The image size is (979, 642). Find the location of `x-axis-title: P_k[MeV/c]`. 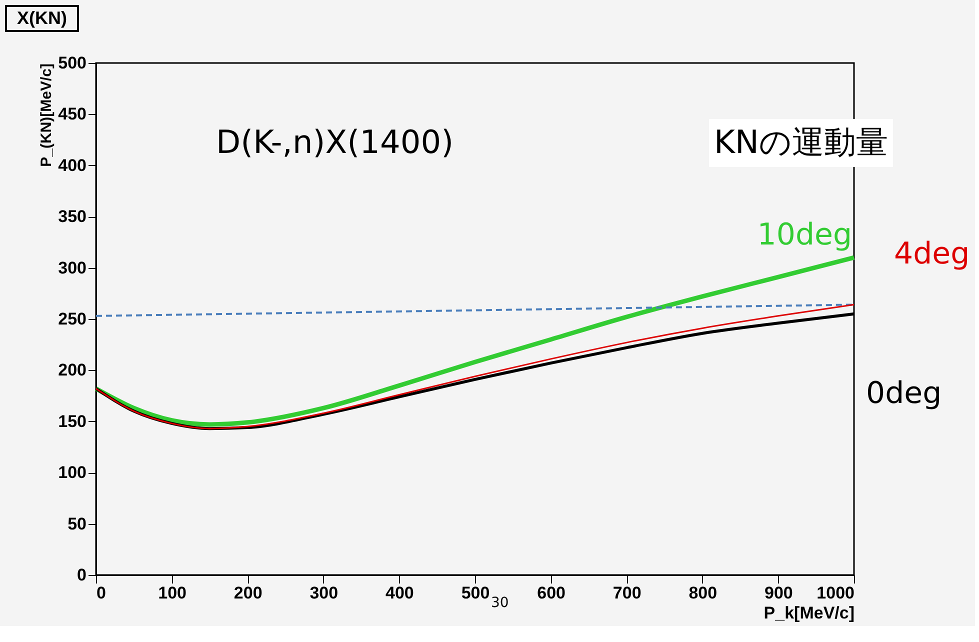

x-axis-title: P_k[MeV/c] is located at coordinates (809, 613).